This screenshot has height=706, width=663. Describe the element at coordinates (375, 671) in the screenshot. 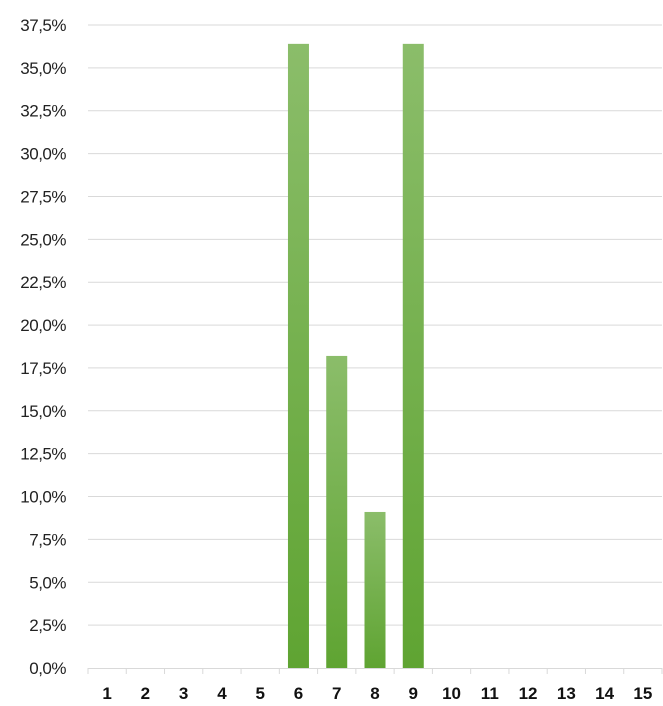

I see `x-axis` at that location.